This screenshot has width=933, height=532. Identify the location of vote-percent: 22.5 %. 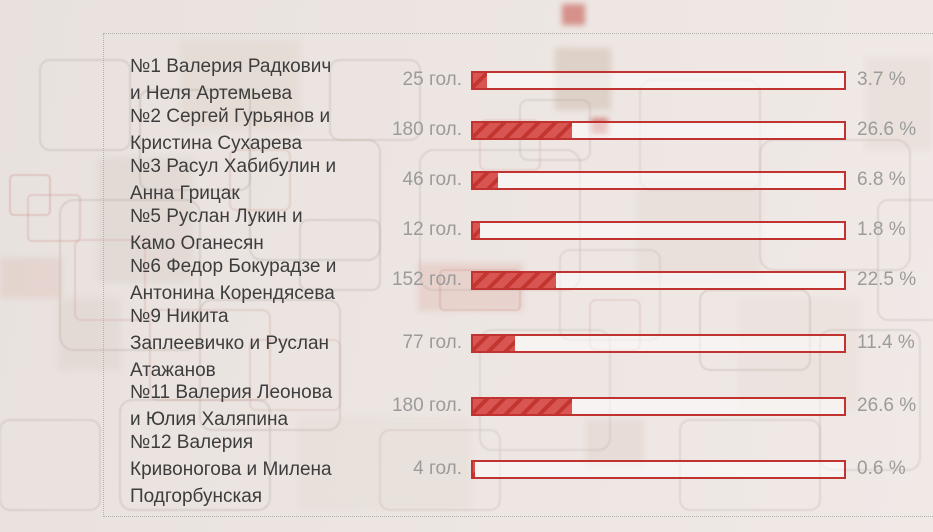
(887, 279).